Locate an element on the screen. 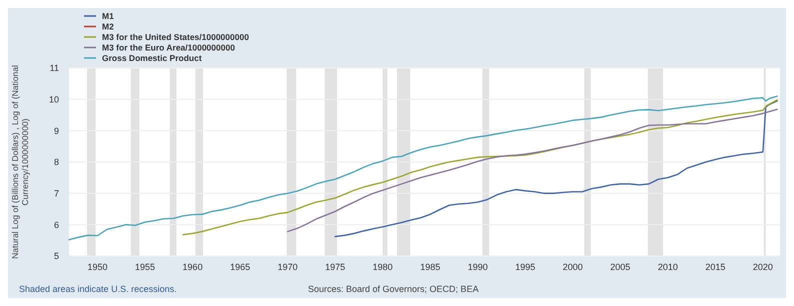  legend-label: Gross Domestic Product is located at coordinates (152, 57).